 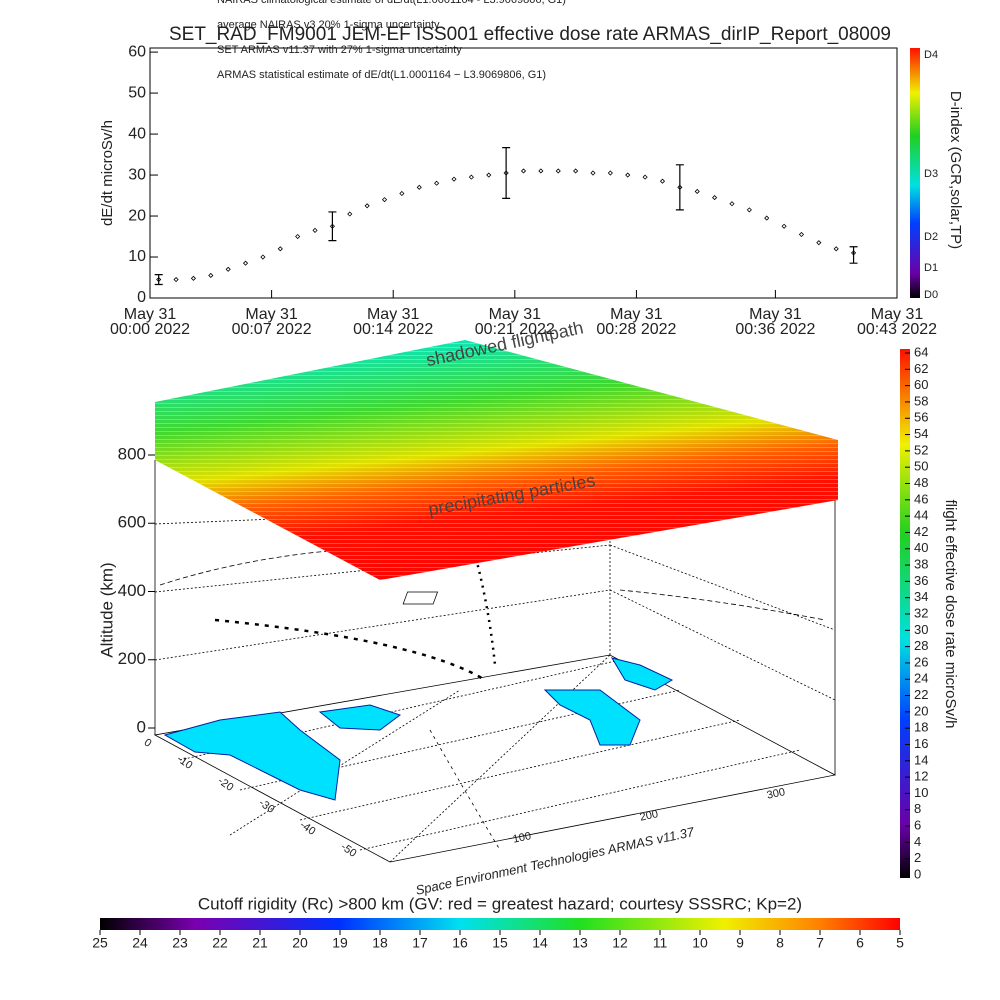 I want to click on dose-tick-label: 46, so click(x=921, y=498).